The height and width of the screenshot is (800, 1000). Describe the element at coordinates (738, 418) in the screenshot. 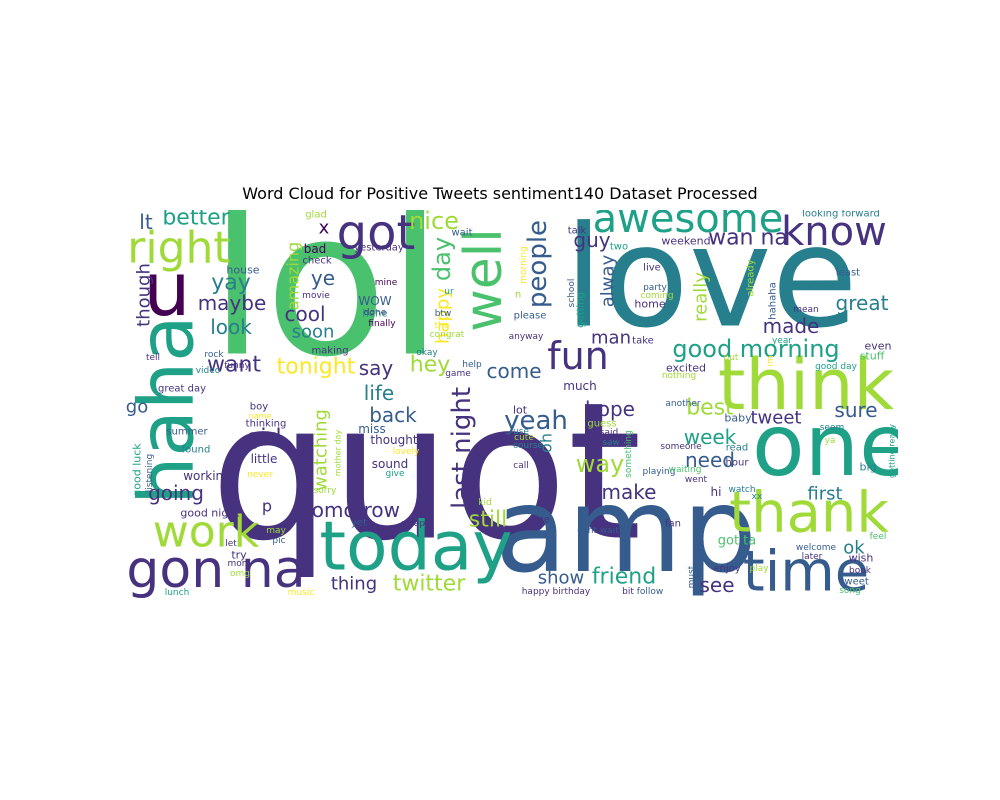

I see `word-baby: baby` at that location.